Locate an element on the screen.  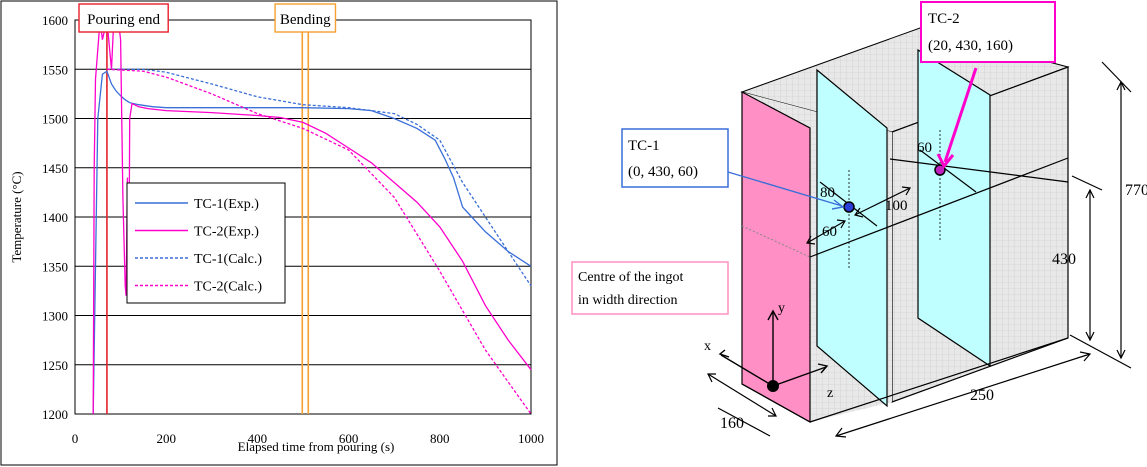
tc2-leader is located at coordinates (960, 115).